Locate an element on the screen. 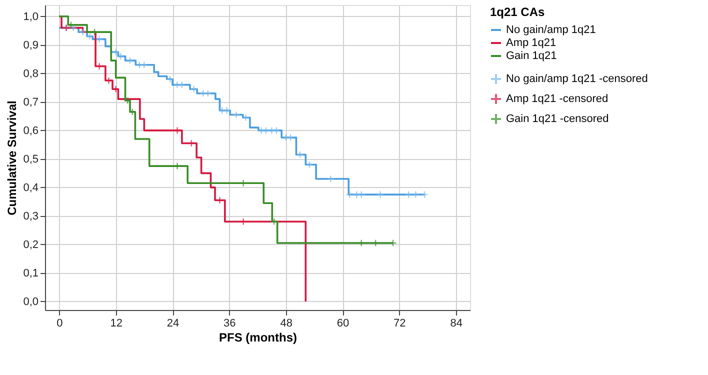 The height and width of the screenshot is (375, 708). legend-title: 1q21 CAs is located at coordinates (518, 12).